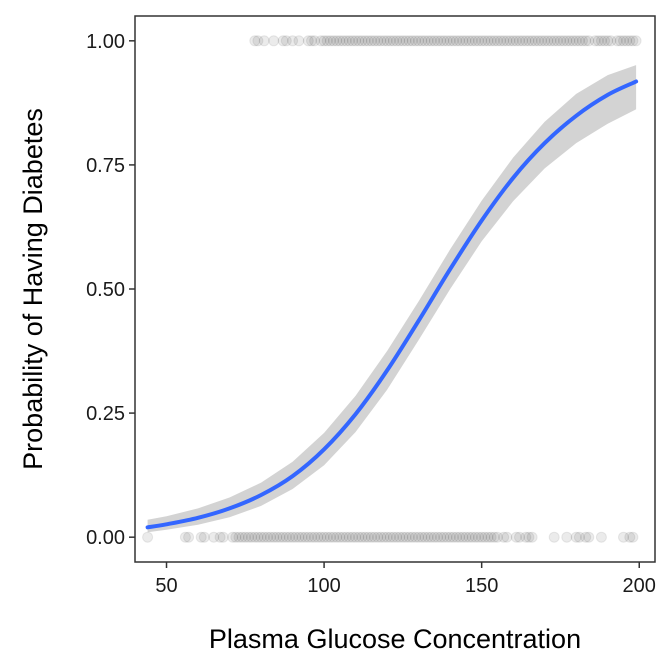 The height and width of the screenshot is (672, 672). I want to click on x-tick-label: 200, so click(639, 586).